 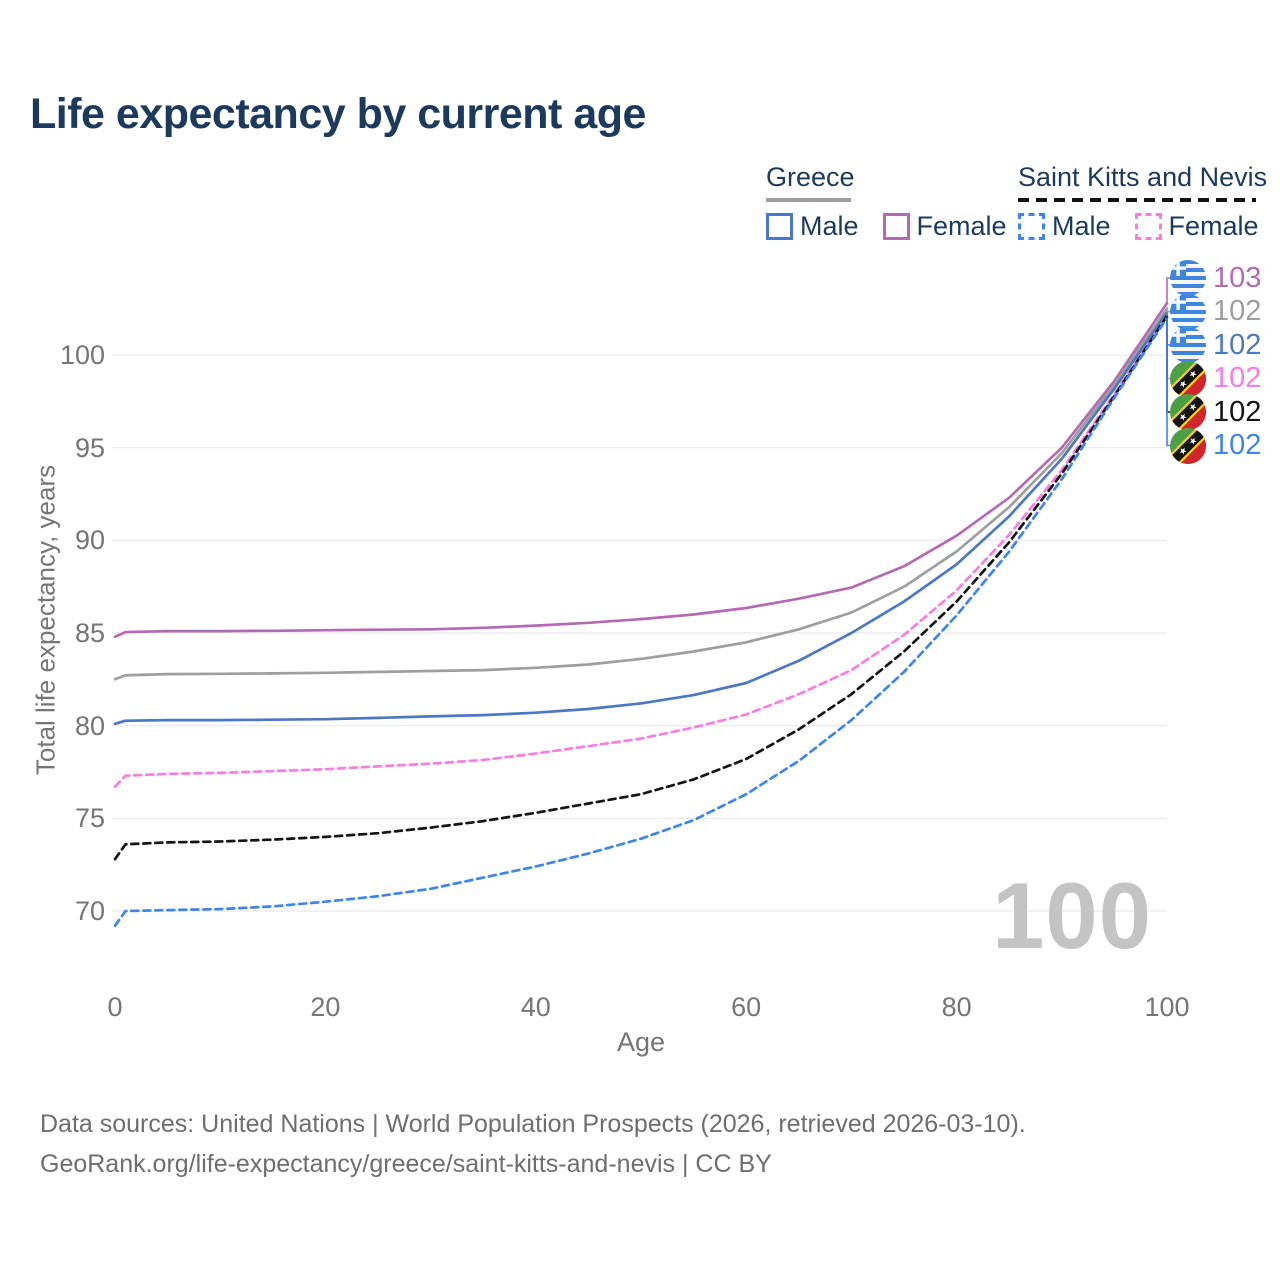 I want to click on end-label-value: 103, so click(x=1237, y=277).